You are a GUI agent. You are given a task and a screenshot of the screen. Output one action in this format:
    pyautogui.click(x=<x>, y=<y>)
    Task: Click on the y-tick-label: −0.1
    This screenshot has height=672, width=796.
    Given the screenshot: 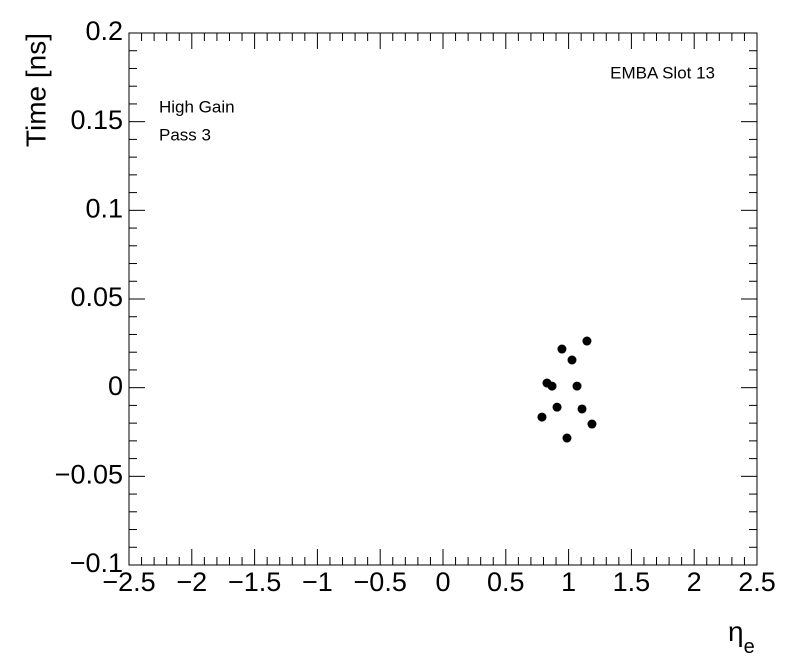 What is the action you would take?
    pyautogui.click(x=96, y=563)
    